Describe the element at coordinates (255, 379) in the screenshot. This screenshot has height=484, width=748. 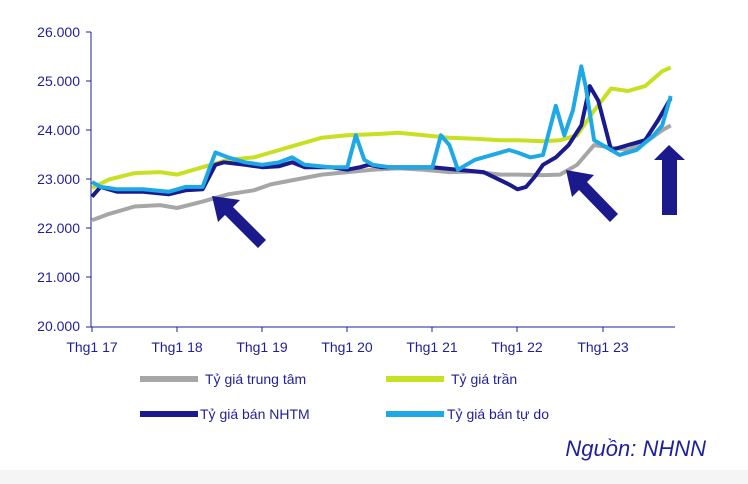
I see `legend-label: Tỷ giá trung tâm` at that location.